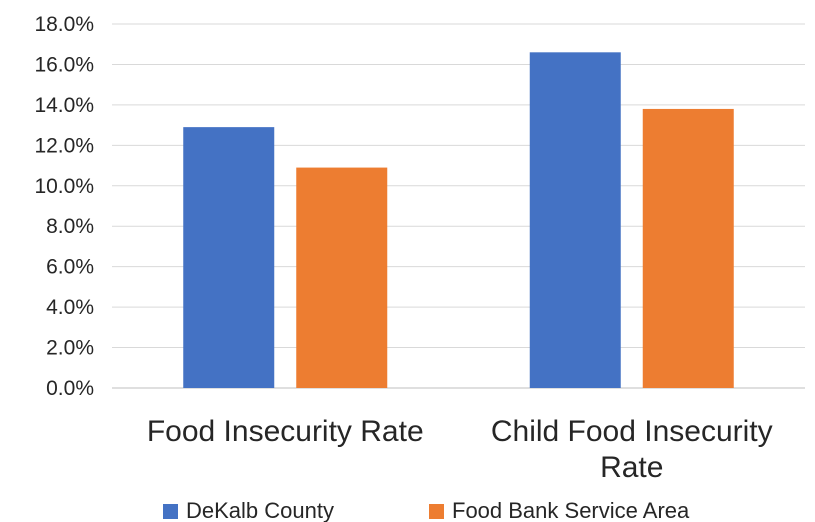 Image resolution: width=815 pixels, height=522 pixels. I want to click on y-tick-label: 6.0%, so click(70, 267).